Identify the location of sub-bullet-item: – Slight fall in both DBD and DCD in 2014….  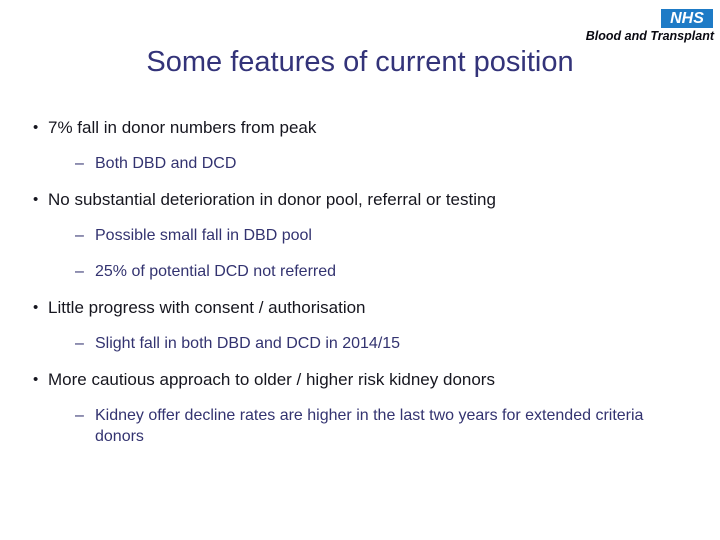
(360, 343).